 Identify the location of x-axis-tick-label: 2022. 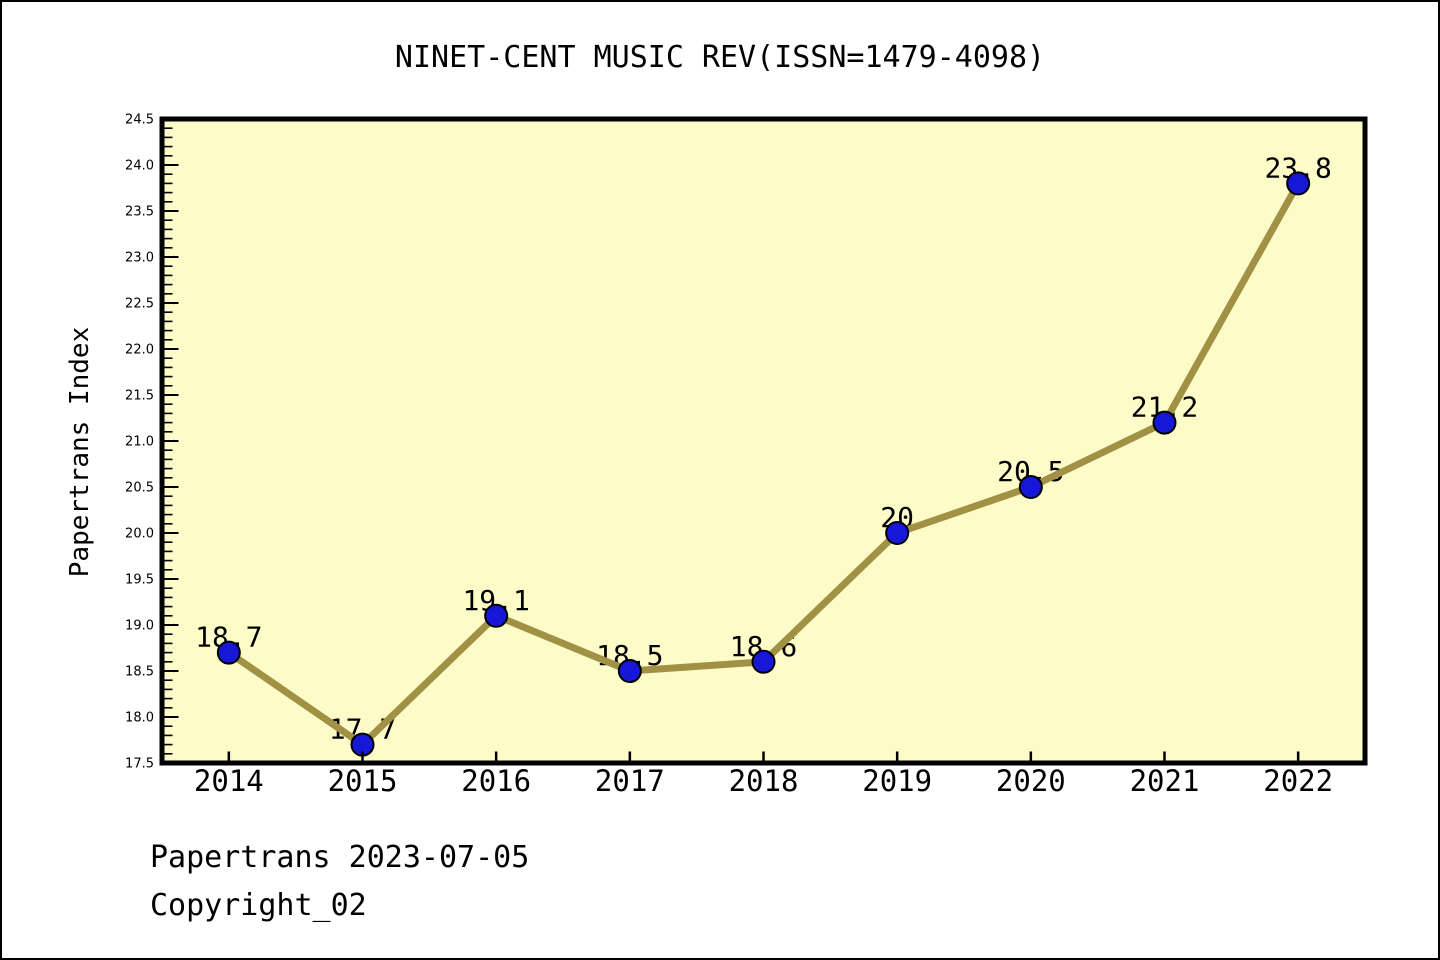
(1298, 781).